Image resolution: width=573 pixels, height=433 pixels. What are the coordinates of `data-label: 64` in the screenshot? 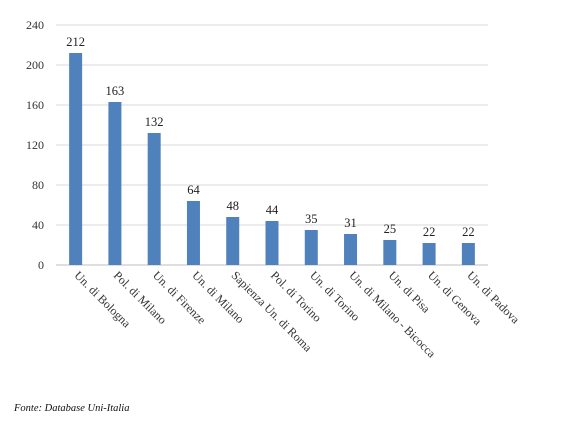 It's located at (193, 190).